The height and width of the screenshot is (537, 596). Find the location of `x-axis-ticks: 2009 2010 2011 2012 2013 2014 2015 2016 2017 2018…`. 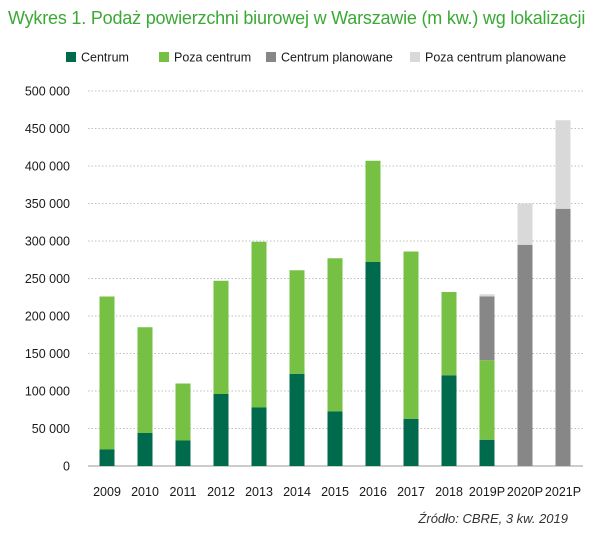

x-axis-ticks: 2009 2010 2011 2012 2013 2014 2015 2016 2017 2018… is located at coordinates (337, 492).